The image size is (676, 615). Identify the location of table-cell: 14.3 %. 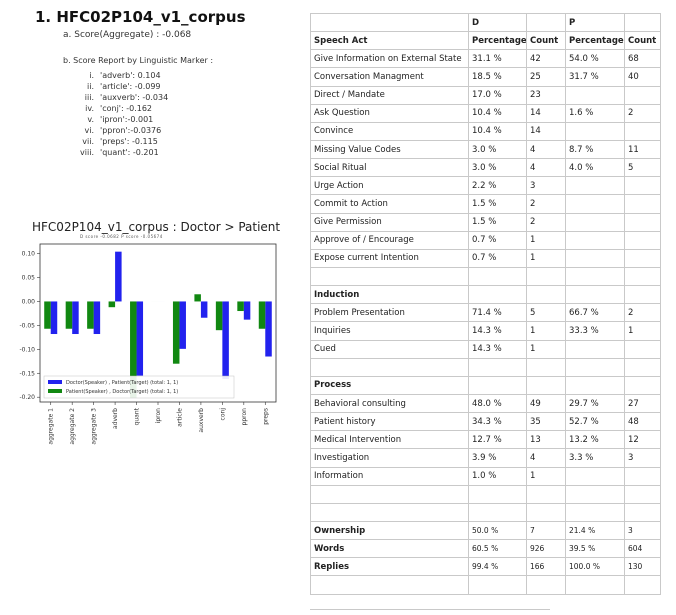
(497, 349).